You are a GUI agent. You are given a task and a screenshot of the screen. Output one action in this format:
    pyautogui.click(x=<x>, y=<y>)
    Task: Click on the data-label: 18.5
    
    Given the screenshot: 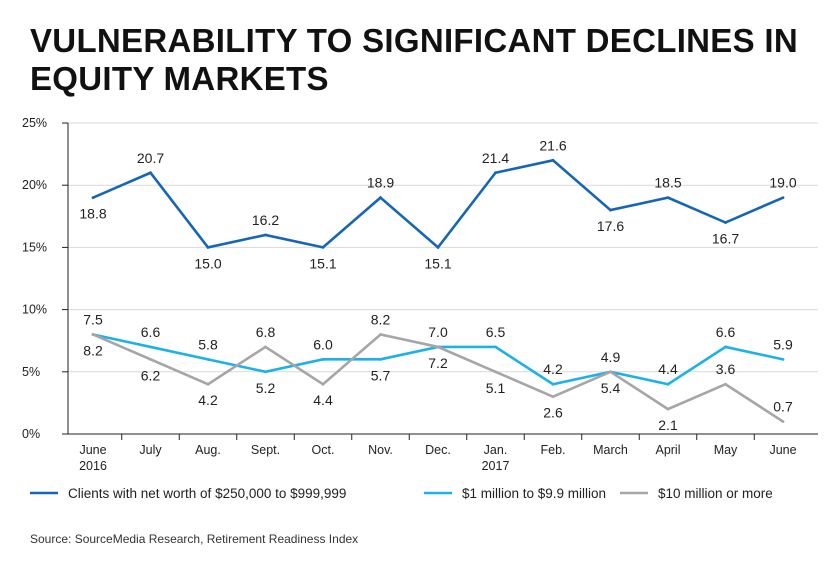 What is the action you would take?
    pyautogui.click(x=667, y=183)
    